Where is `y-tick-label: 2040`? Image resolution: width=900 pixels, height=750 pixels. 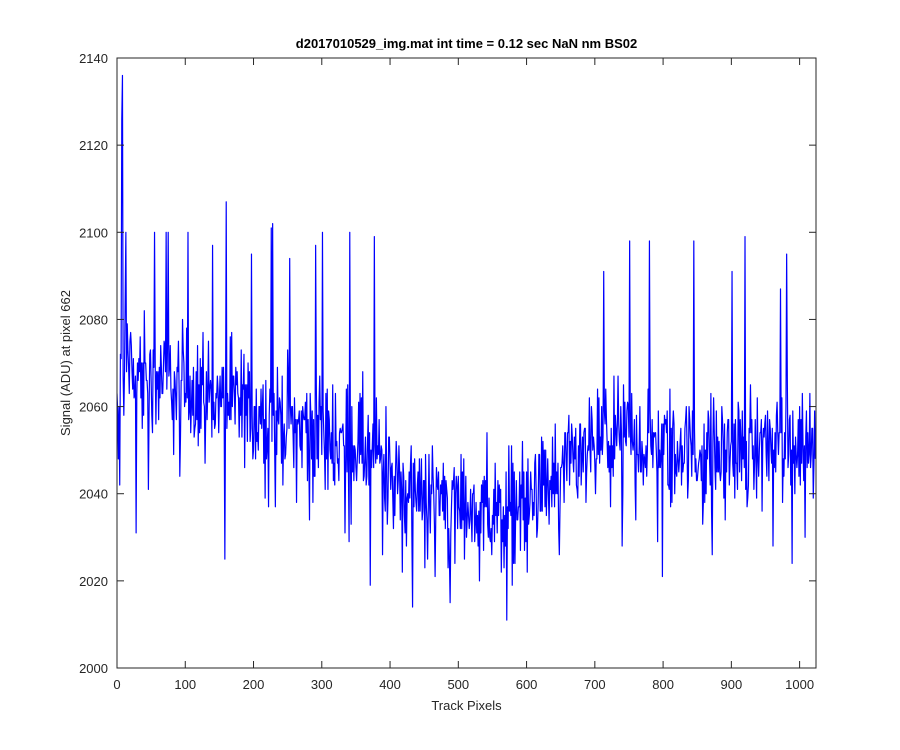 y-tick-label: 2040 is located at coordinates (93, 494).